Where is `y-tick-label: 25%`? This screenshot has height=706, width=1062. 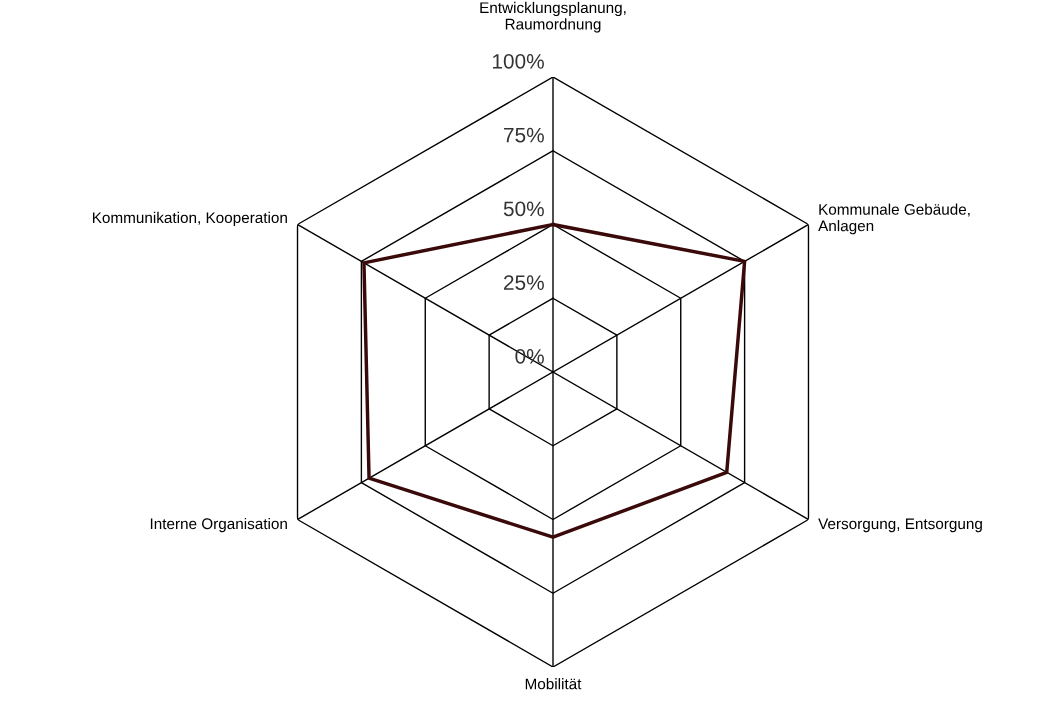 y-tick-label: 25% is located at coordinates (524, 282).